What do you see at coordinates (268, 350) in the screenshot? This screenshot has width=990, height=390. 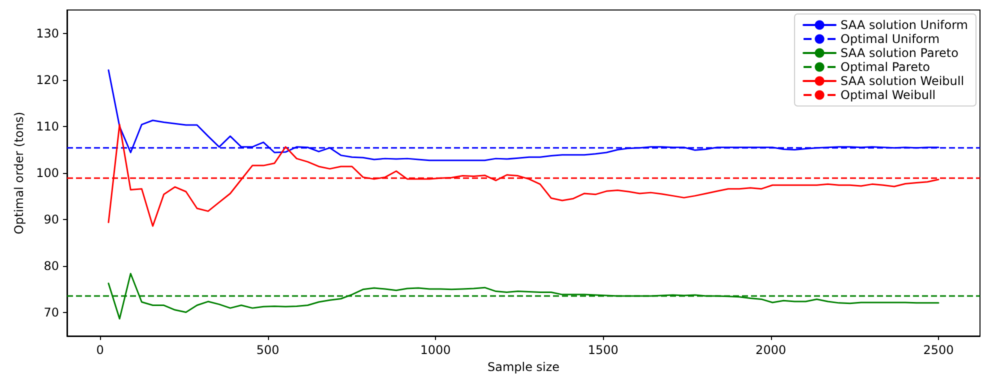 I see `x-tick-label: 500` at bounding box center [268, 350].